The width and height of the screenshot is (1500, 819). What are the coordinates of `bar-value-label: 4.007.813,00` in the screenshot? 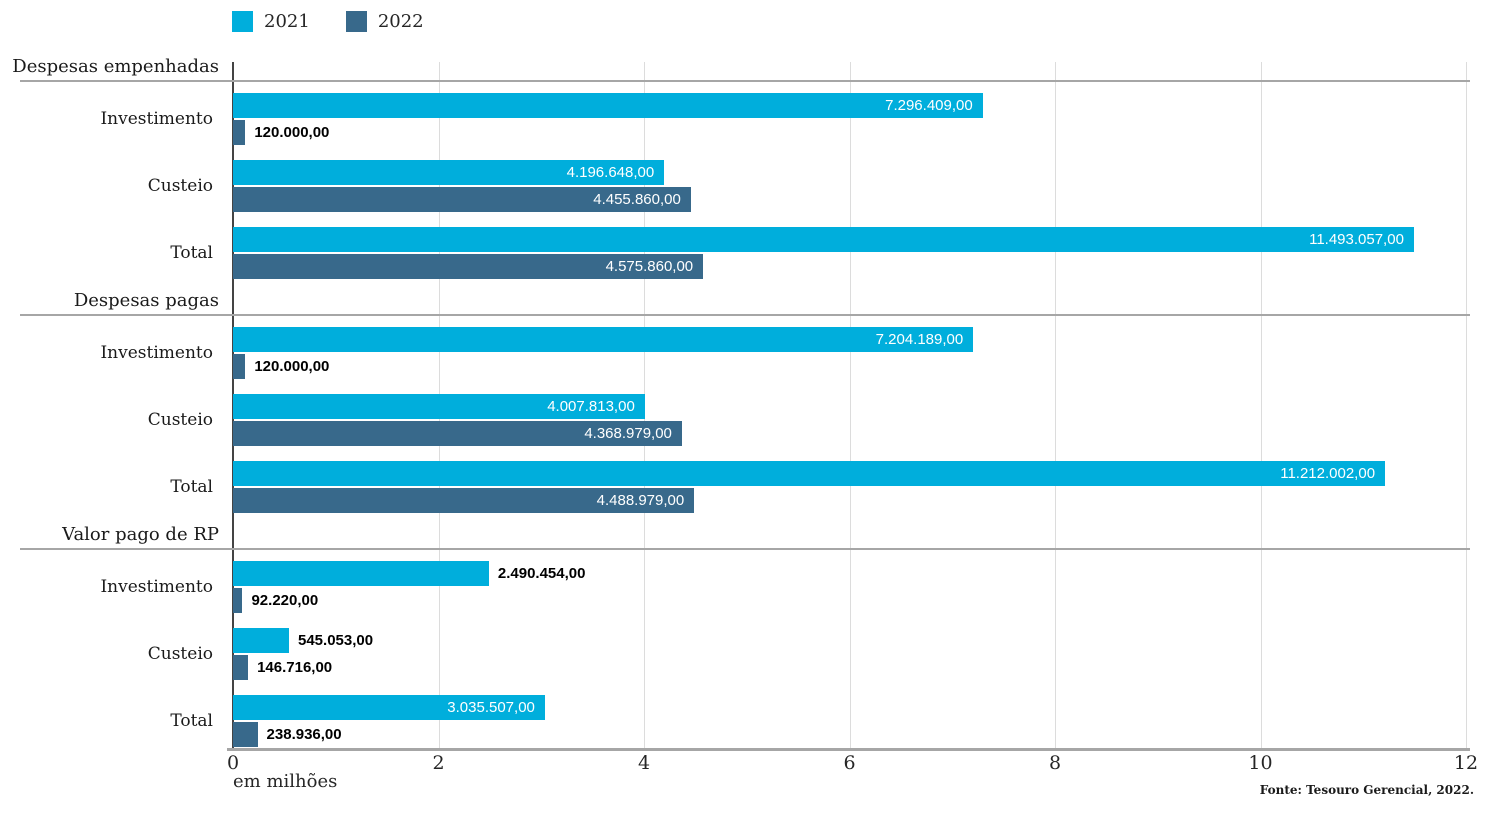 It's located at (591, 406).